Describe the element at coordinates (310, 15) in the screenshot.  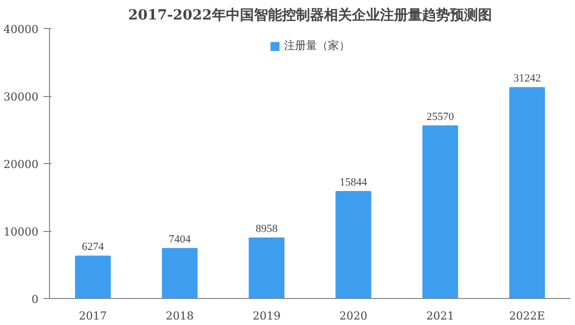
I see `chart-title: 2017-2022年中国智能控制器相关企业注册量趋势预测图` at that location.